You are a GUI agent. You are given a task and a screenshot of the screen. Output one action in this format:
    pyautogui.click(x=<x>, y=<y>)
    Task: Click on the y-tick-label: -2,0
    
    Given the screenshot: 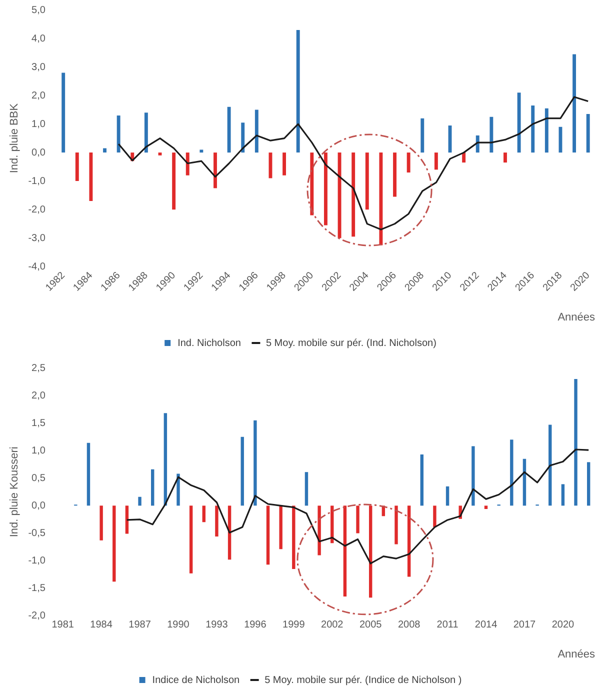 What is the action you would take?
    pyautogui.click(x=37, y=616)
    